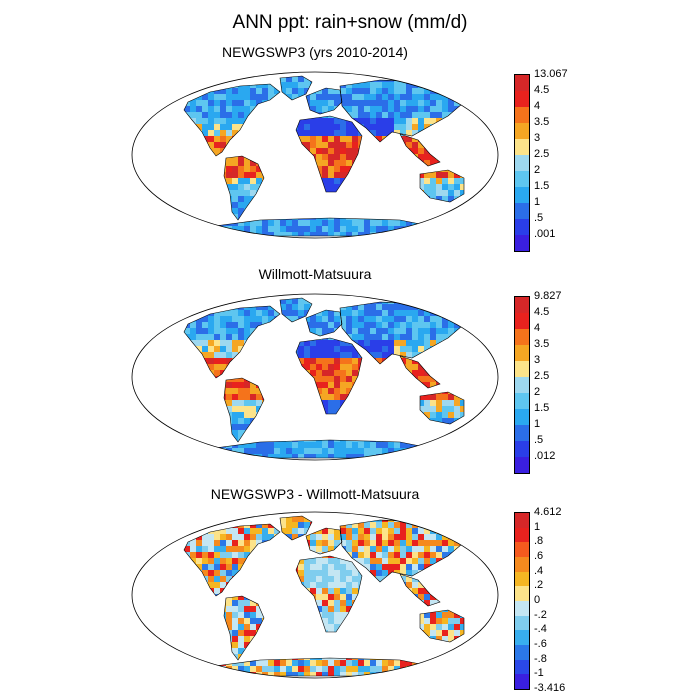 This screenshot has width=700, height=700. What do you see at coordinates (315, 595) in the screenshot?
I see `difference-map` at bounding box center [315, 595].